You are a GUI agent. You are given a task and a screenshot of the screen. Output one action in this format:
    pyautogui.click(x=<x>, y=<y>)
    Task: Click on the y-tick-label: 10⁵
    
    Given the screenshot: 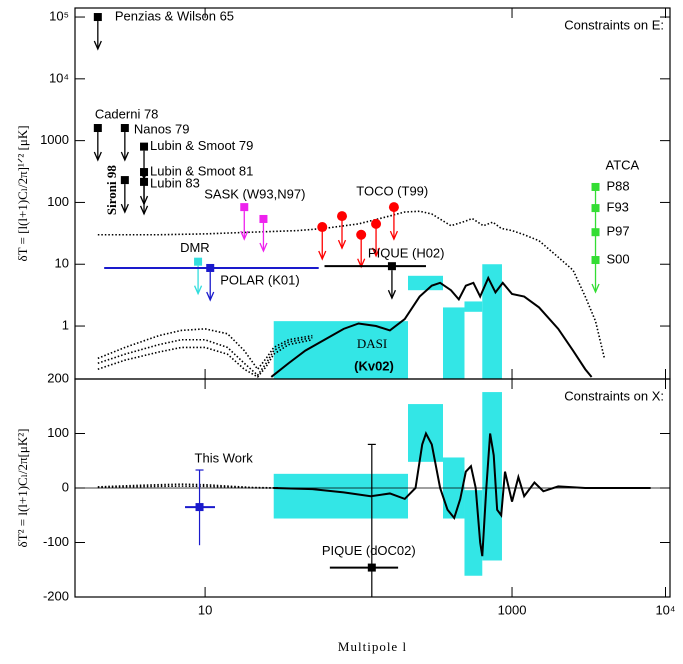 What is the action you would take?
    pyautogui.click(x=59, y=15)
    